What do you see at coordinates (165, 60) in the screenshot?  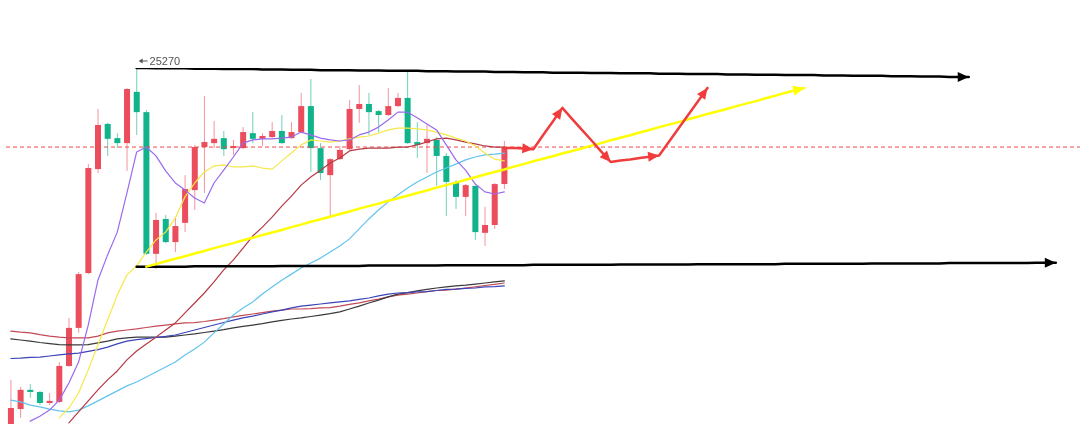 I see `annotation: 25270` at bounding box center [165, 60].